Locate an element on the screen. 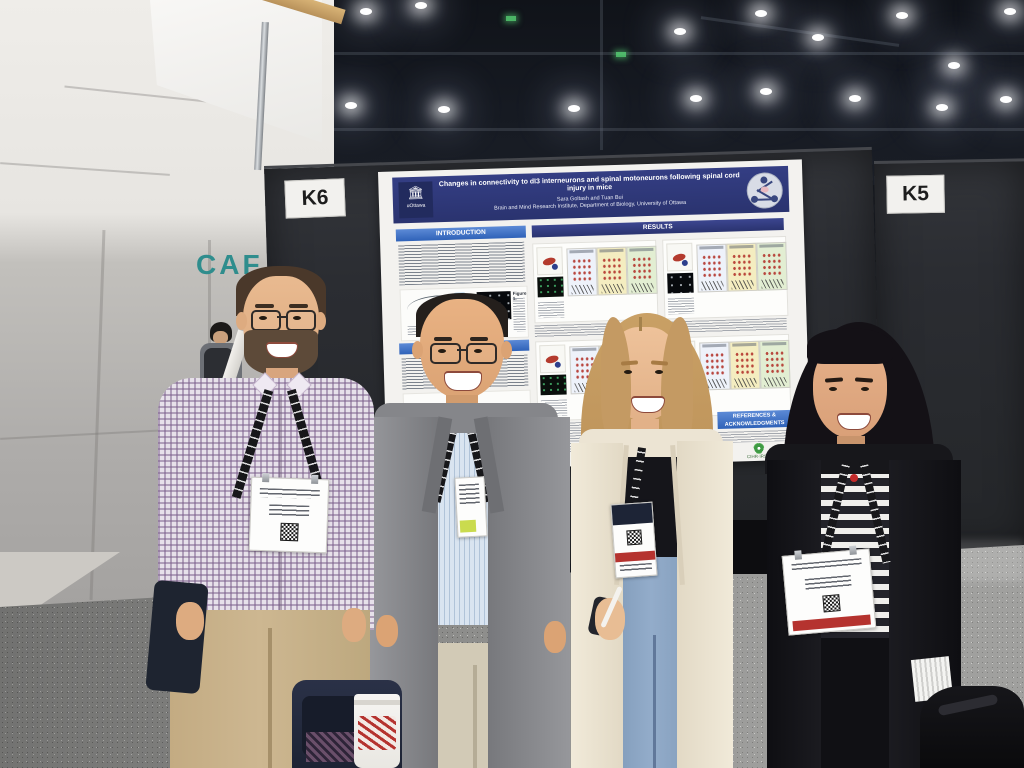  section-introduction: INTRODUCTION is located at coordinates (461, 233).